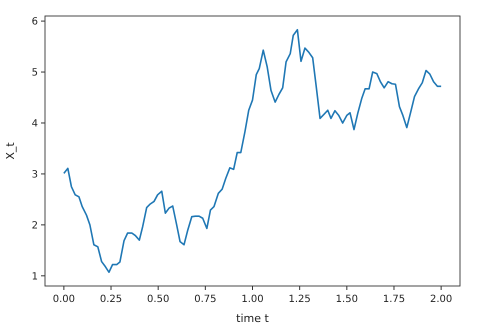 Image resolution: width=479 pixels, height=334 pixels. What do you see at coordinates (158, 299) in the screenshot?
I see `x-tick-label: 0.50` at bounding box center [158, 299].